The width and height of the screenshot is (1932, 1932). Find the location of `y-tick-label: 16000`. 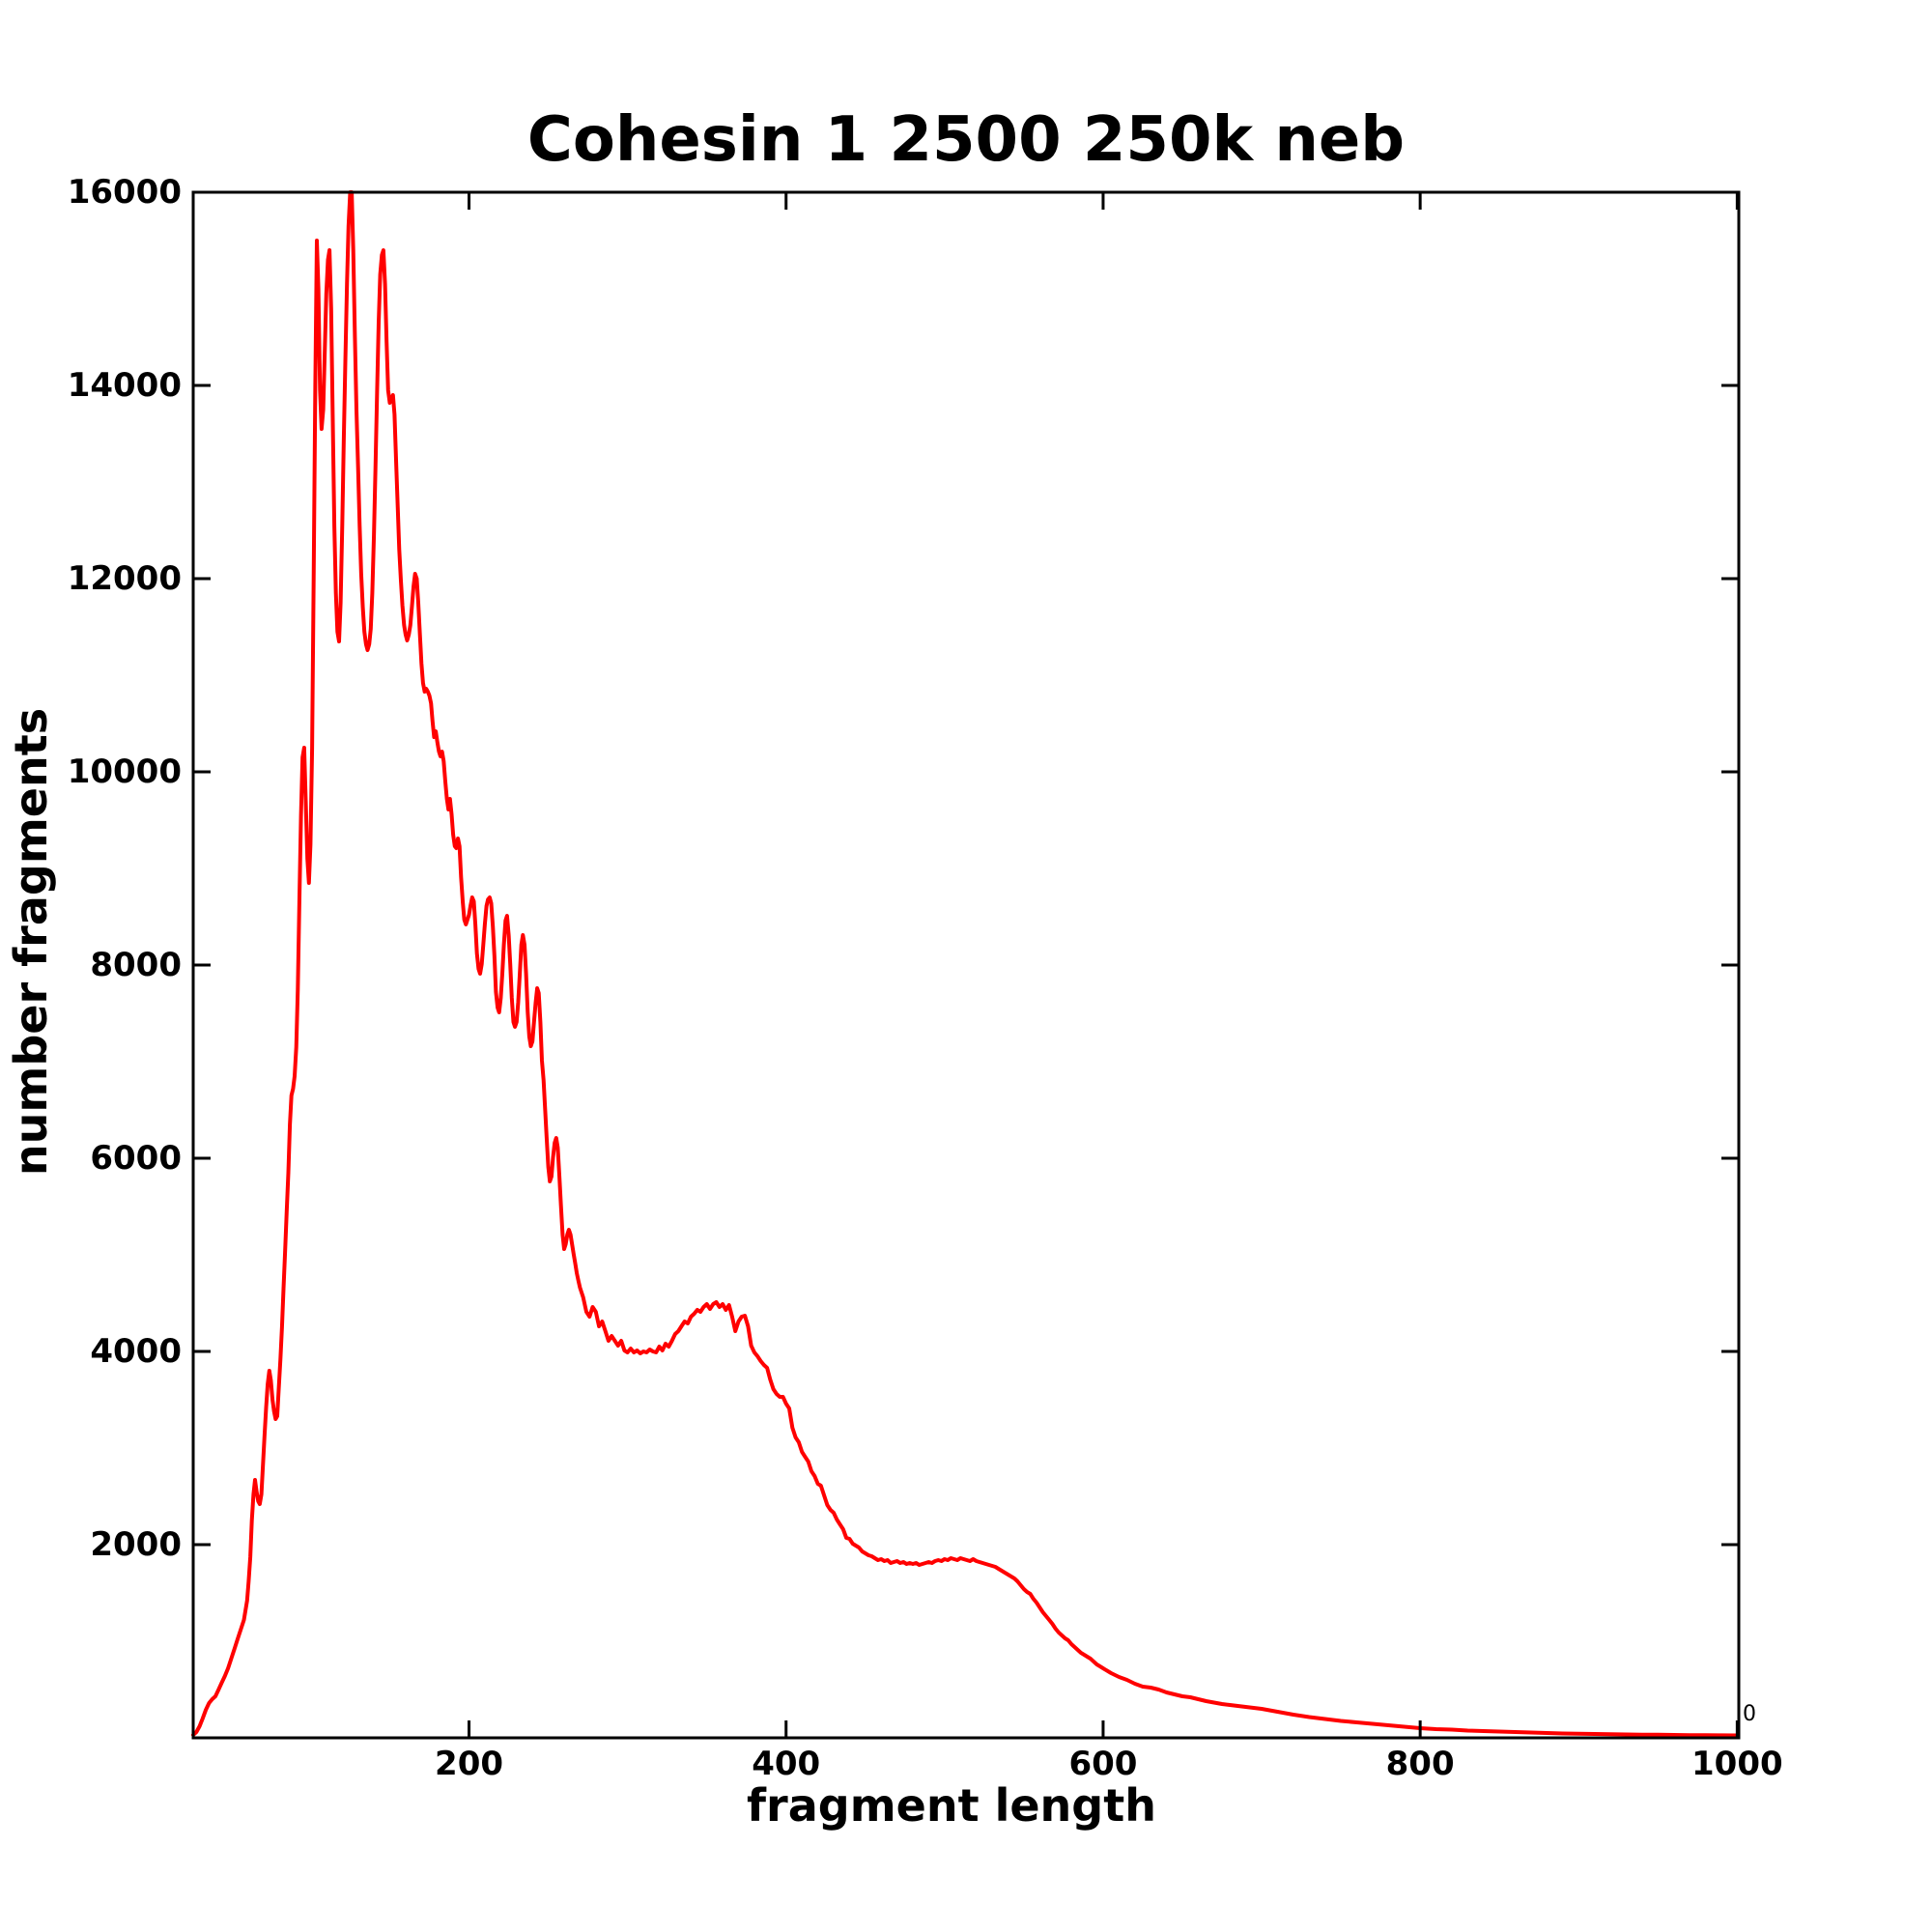

y-tick-label: 16000 is located at coordinates (124, 192).